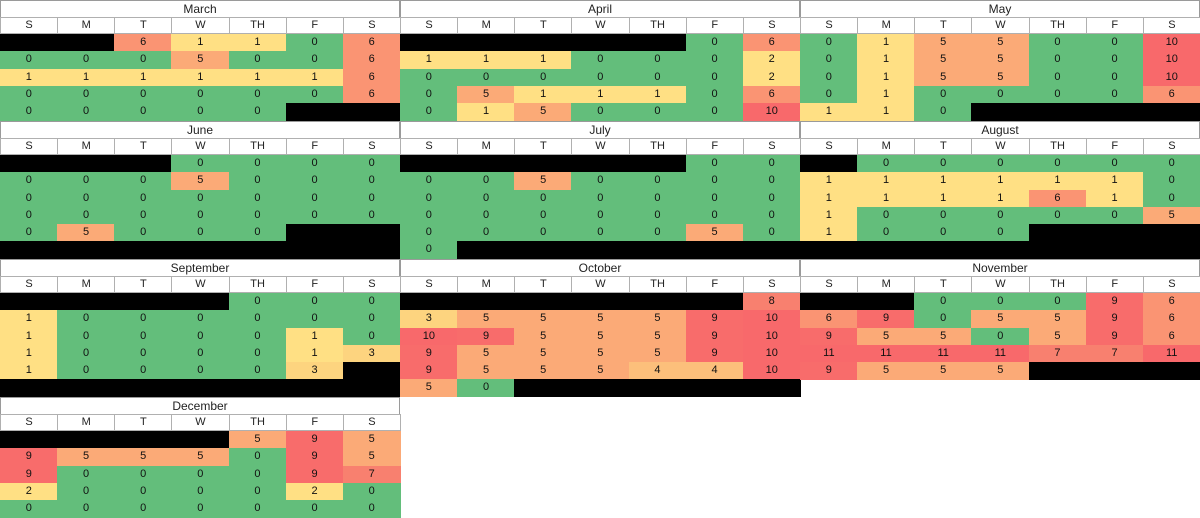  What do you see at coordinates (714, 370) in the screenshot?
I see `day-cell: 4` at bounding box center [714, 370].